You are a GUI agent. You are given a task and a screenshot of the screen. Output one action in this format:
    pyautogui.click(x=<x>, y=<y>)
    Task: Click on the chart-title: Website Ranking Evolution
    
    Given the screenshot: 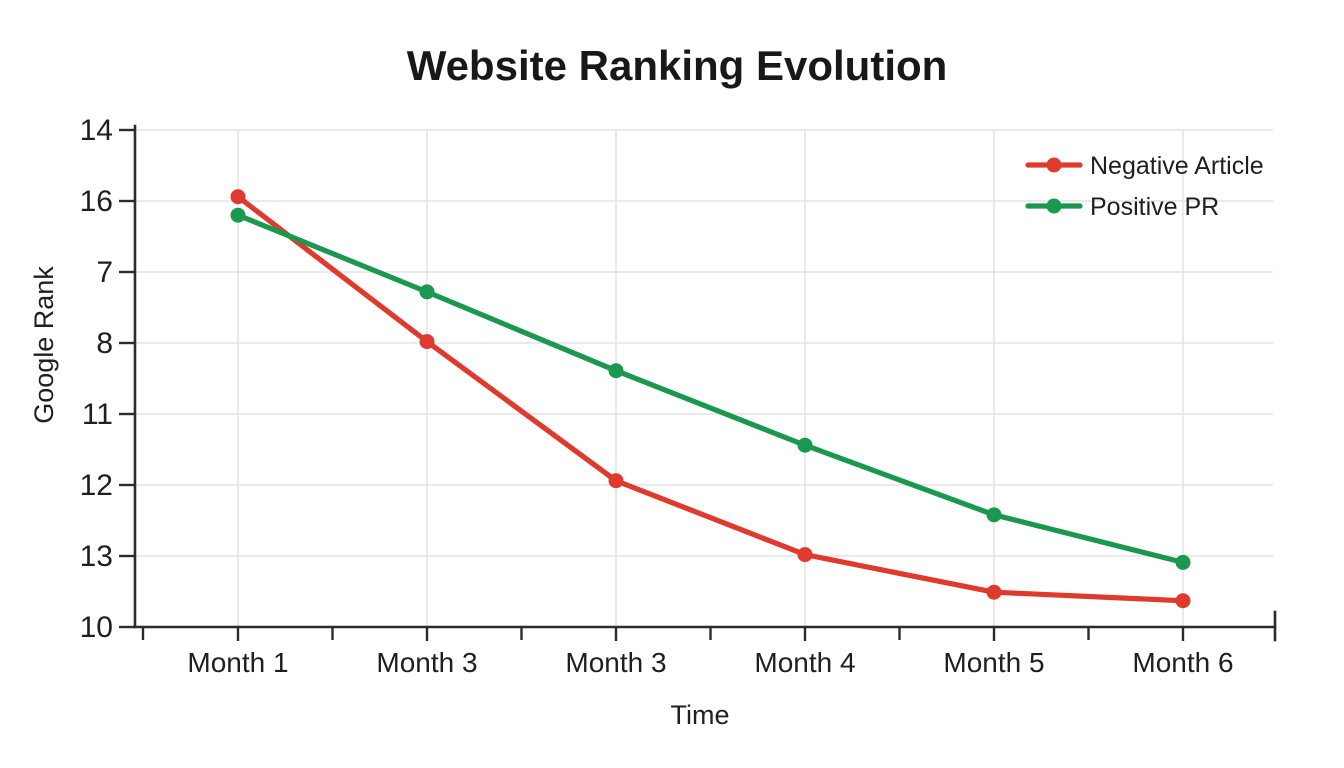 What is the action you would take?
    pyautogui.click(x=677, y=65)
    